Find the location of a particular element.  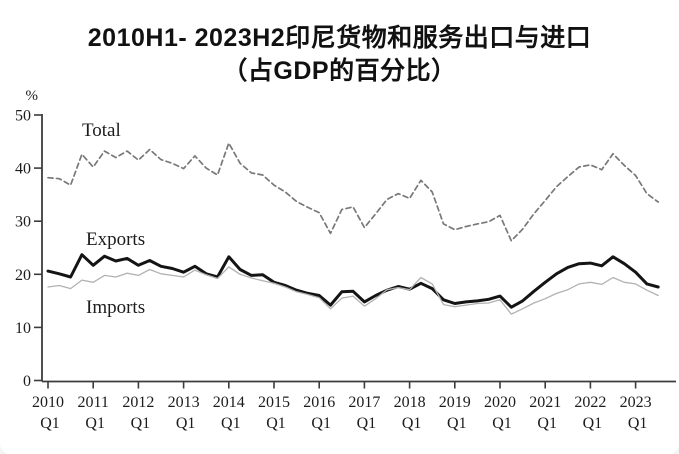

x-tick-year-label: 2016 is located at coordinates (319, 402).